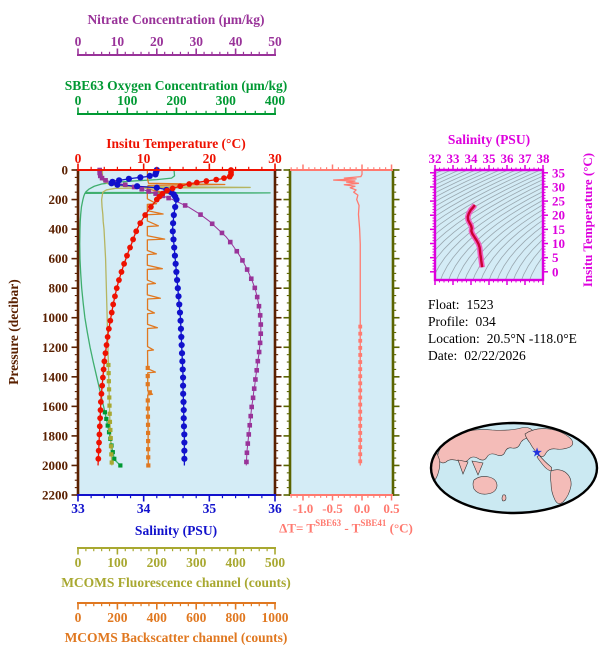 This screenshot has width=609, height=663. Describe the element at coordinates (508, 158) in the screenshot. I see `ts-salinity-tick-label: 36` at that location.